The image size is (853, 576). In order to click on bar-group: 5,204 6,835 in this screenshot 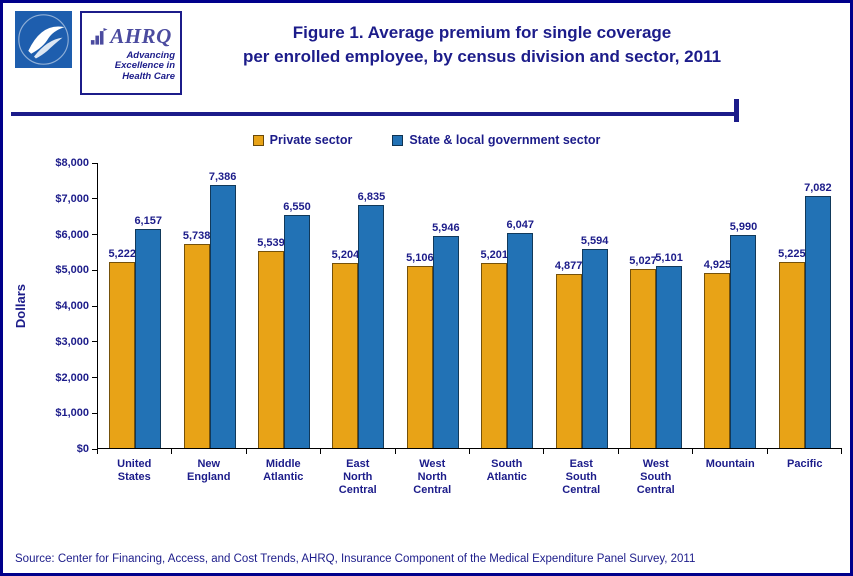, I will do `click(358, 305)`.